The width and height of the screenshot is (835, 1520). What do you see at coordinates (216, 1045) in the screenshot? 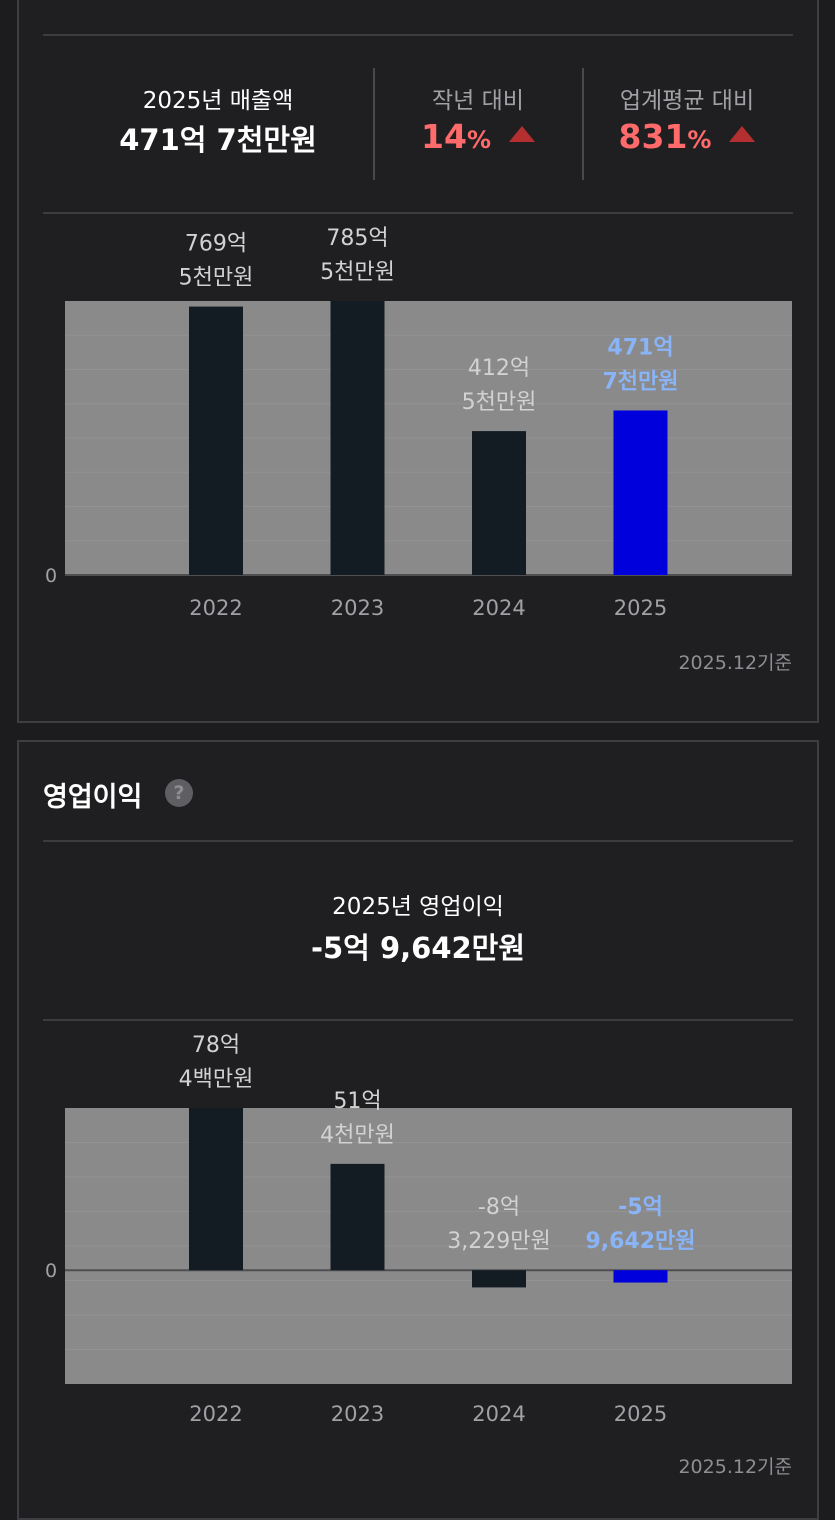
I see `data-label: 78억` at bounding box center [216, 1045].